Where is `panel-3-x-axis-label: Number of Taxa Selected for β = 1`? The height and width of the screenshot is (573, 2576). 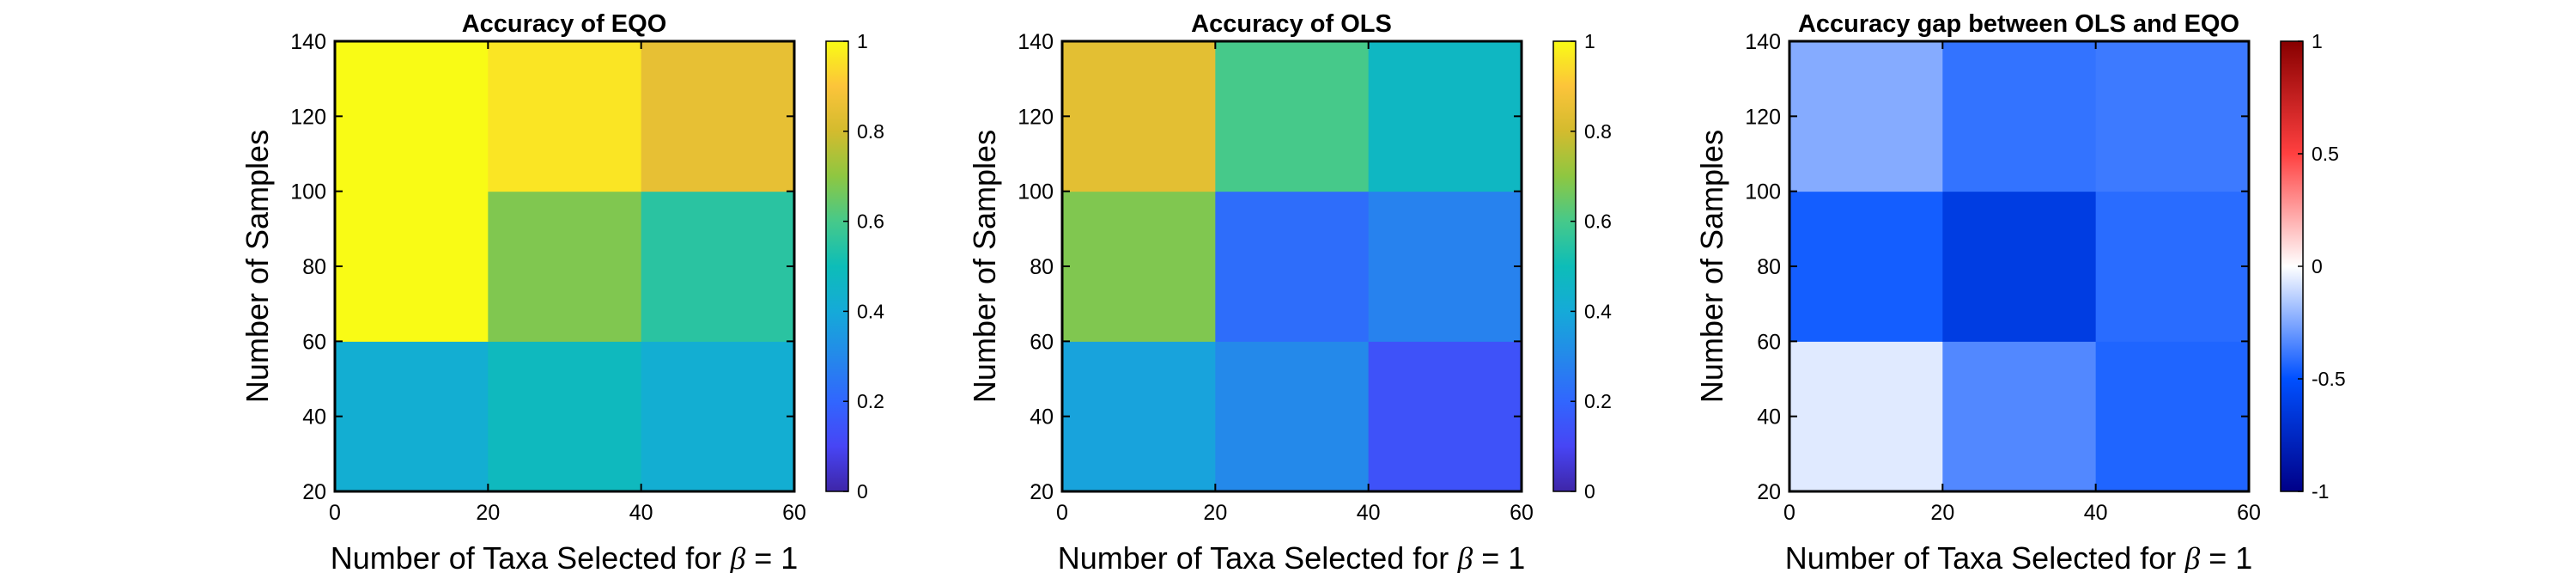 panel-3-x-axis-label: Number of Taxa Selected for β = 1 is located at coordinates (2019, 556).